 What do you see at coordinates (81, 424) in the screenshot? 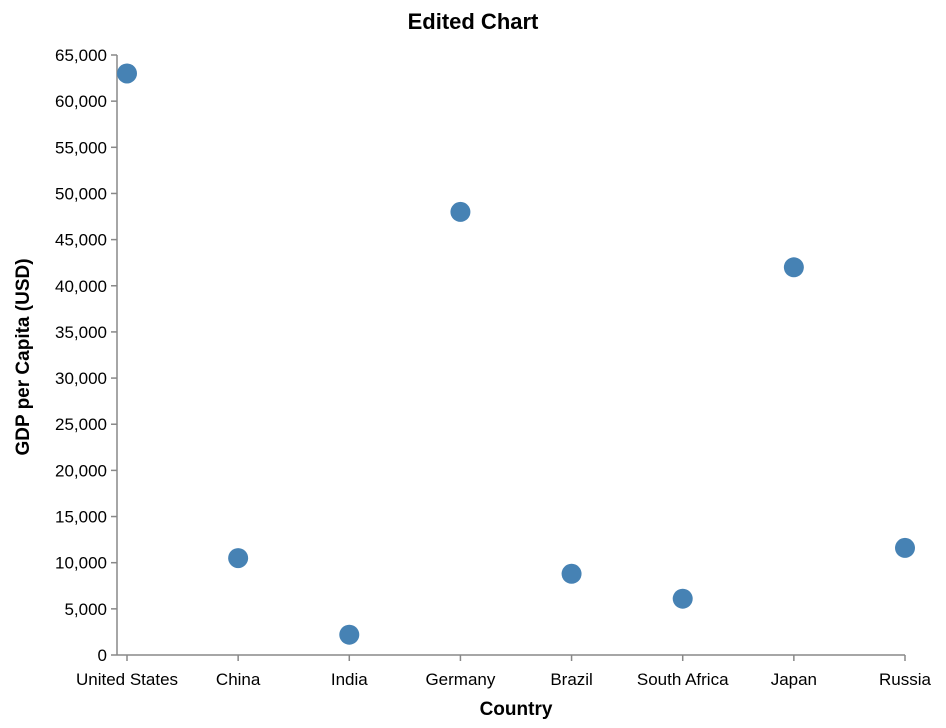
I see `y-tick-label: 25,000` at bounding box center [81, 424].